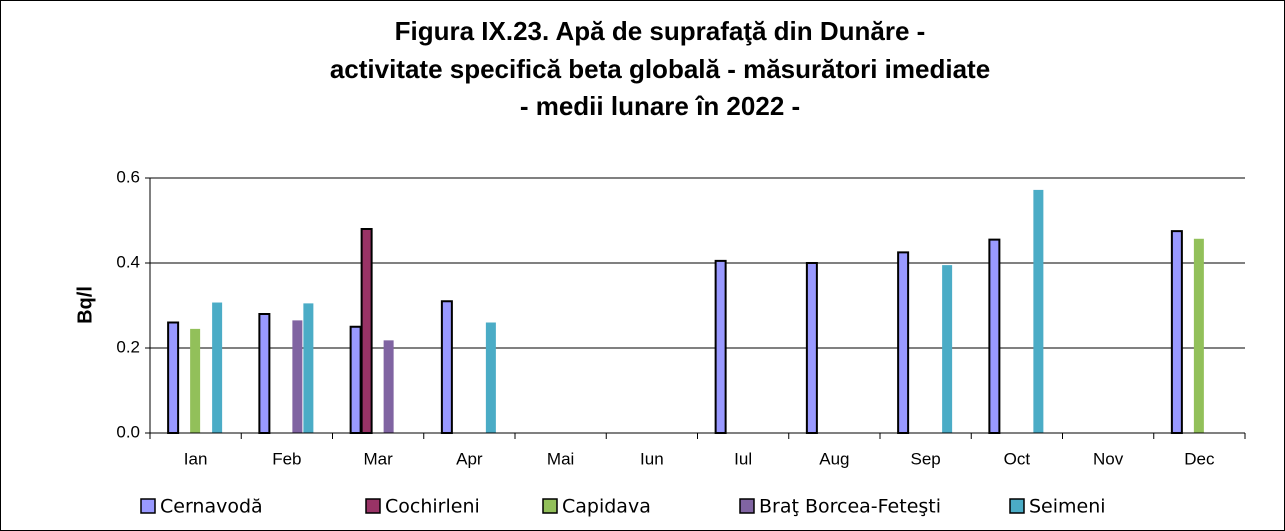  What do you see at coordinates (660, 106) in the screenshot?
I see `chart-title: - medii lunare în 2022 -` at bounding box center [660, 106].